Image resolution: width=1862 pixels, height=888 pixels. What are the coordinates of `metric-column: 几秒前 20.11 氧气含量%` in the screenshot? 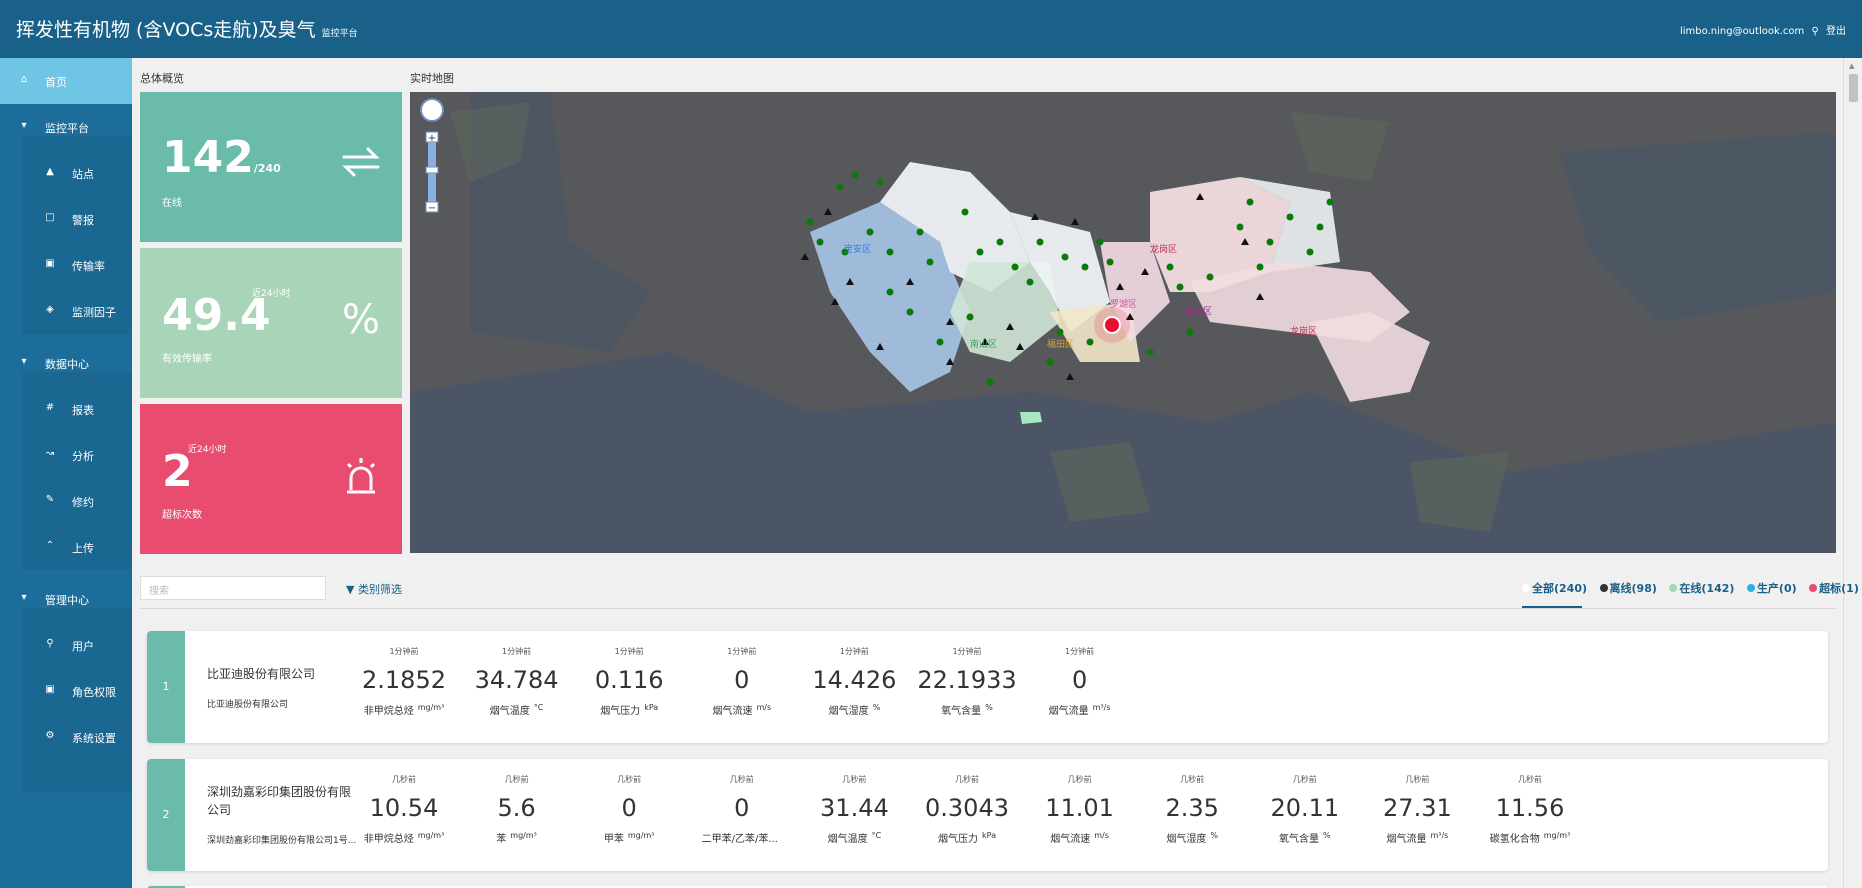 It's located at (1305, 809).